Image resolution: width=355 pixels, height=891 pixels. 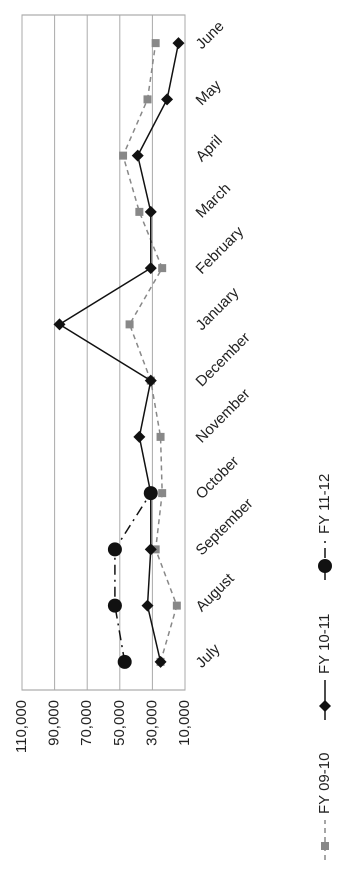 I want to click on y-tick-label: 110,000, so click(x=21, y=726).